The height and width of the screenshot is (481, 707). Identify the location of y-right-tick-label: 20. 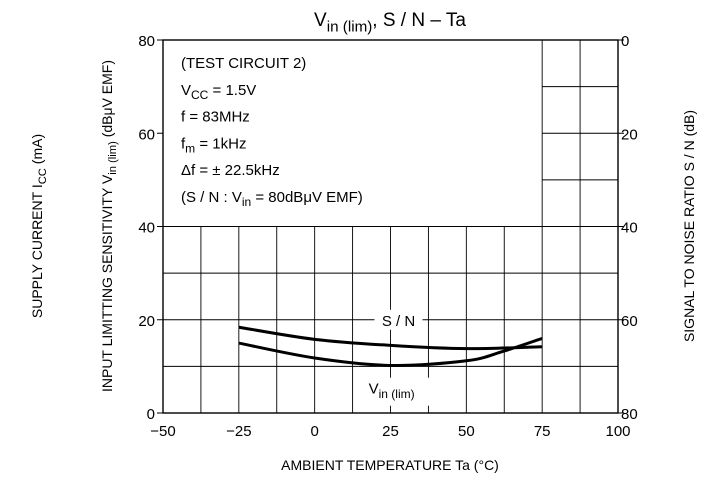
(629, 134).